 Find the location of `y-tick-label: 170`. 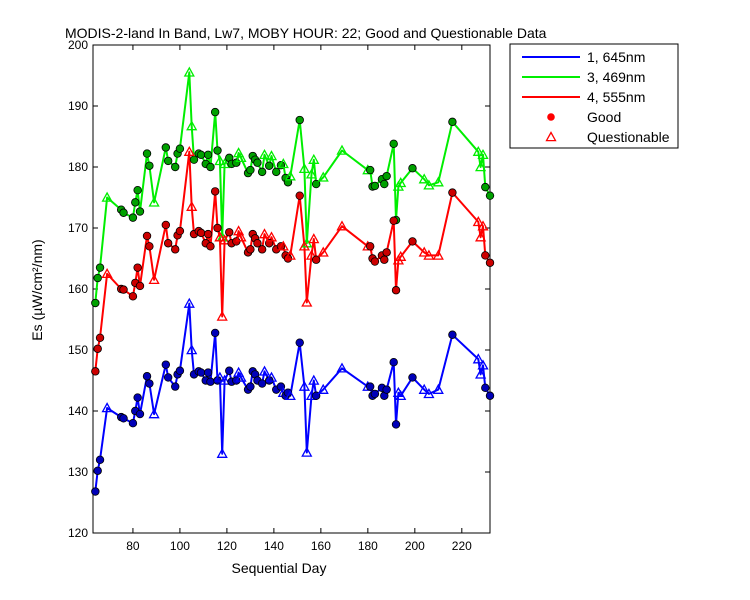

y-tick-label: 170 is located at coordinates (78, 228).